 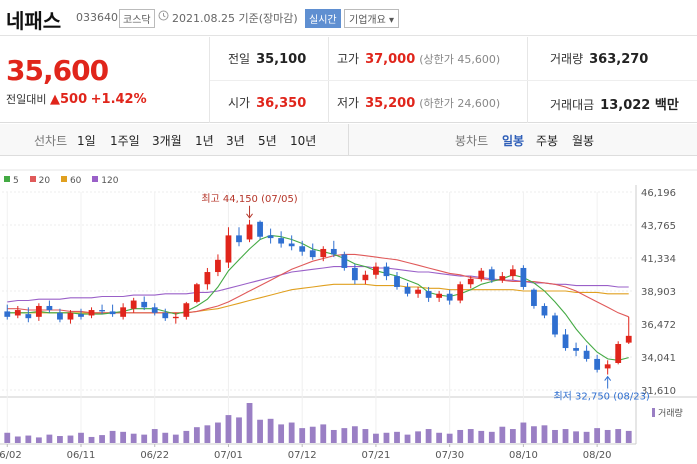 I want to click on volume-label: 거래량, so click(x=670, y=413).